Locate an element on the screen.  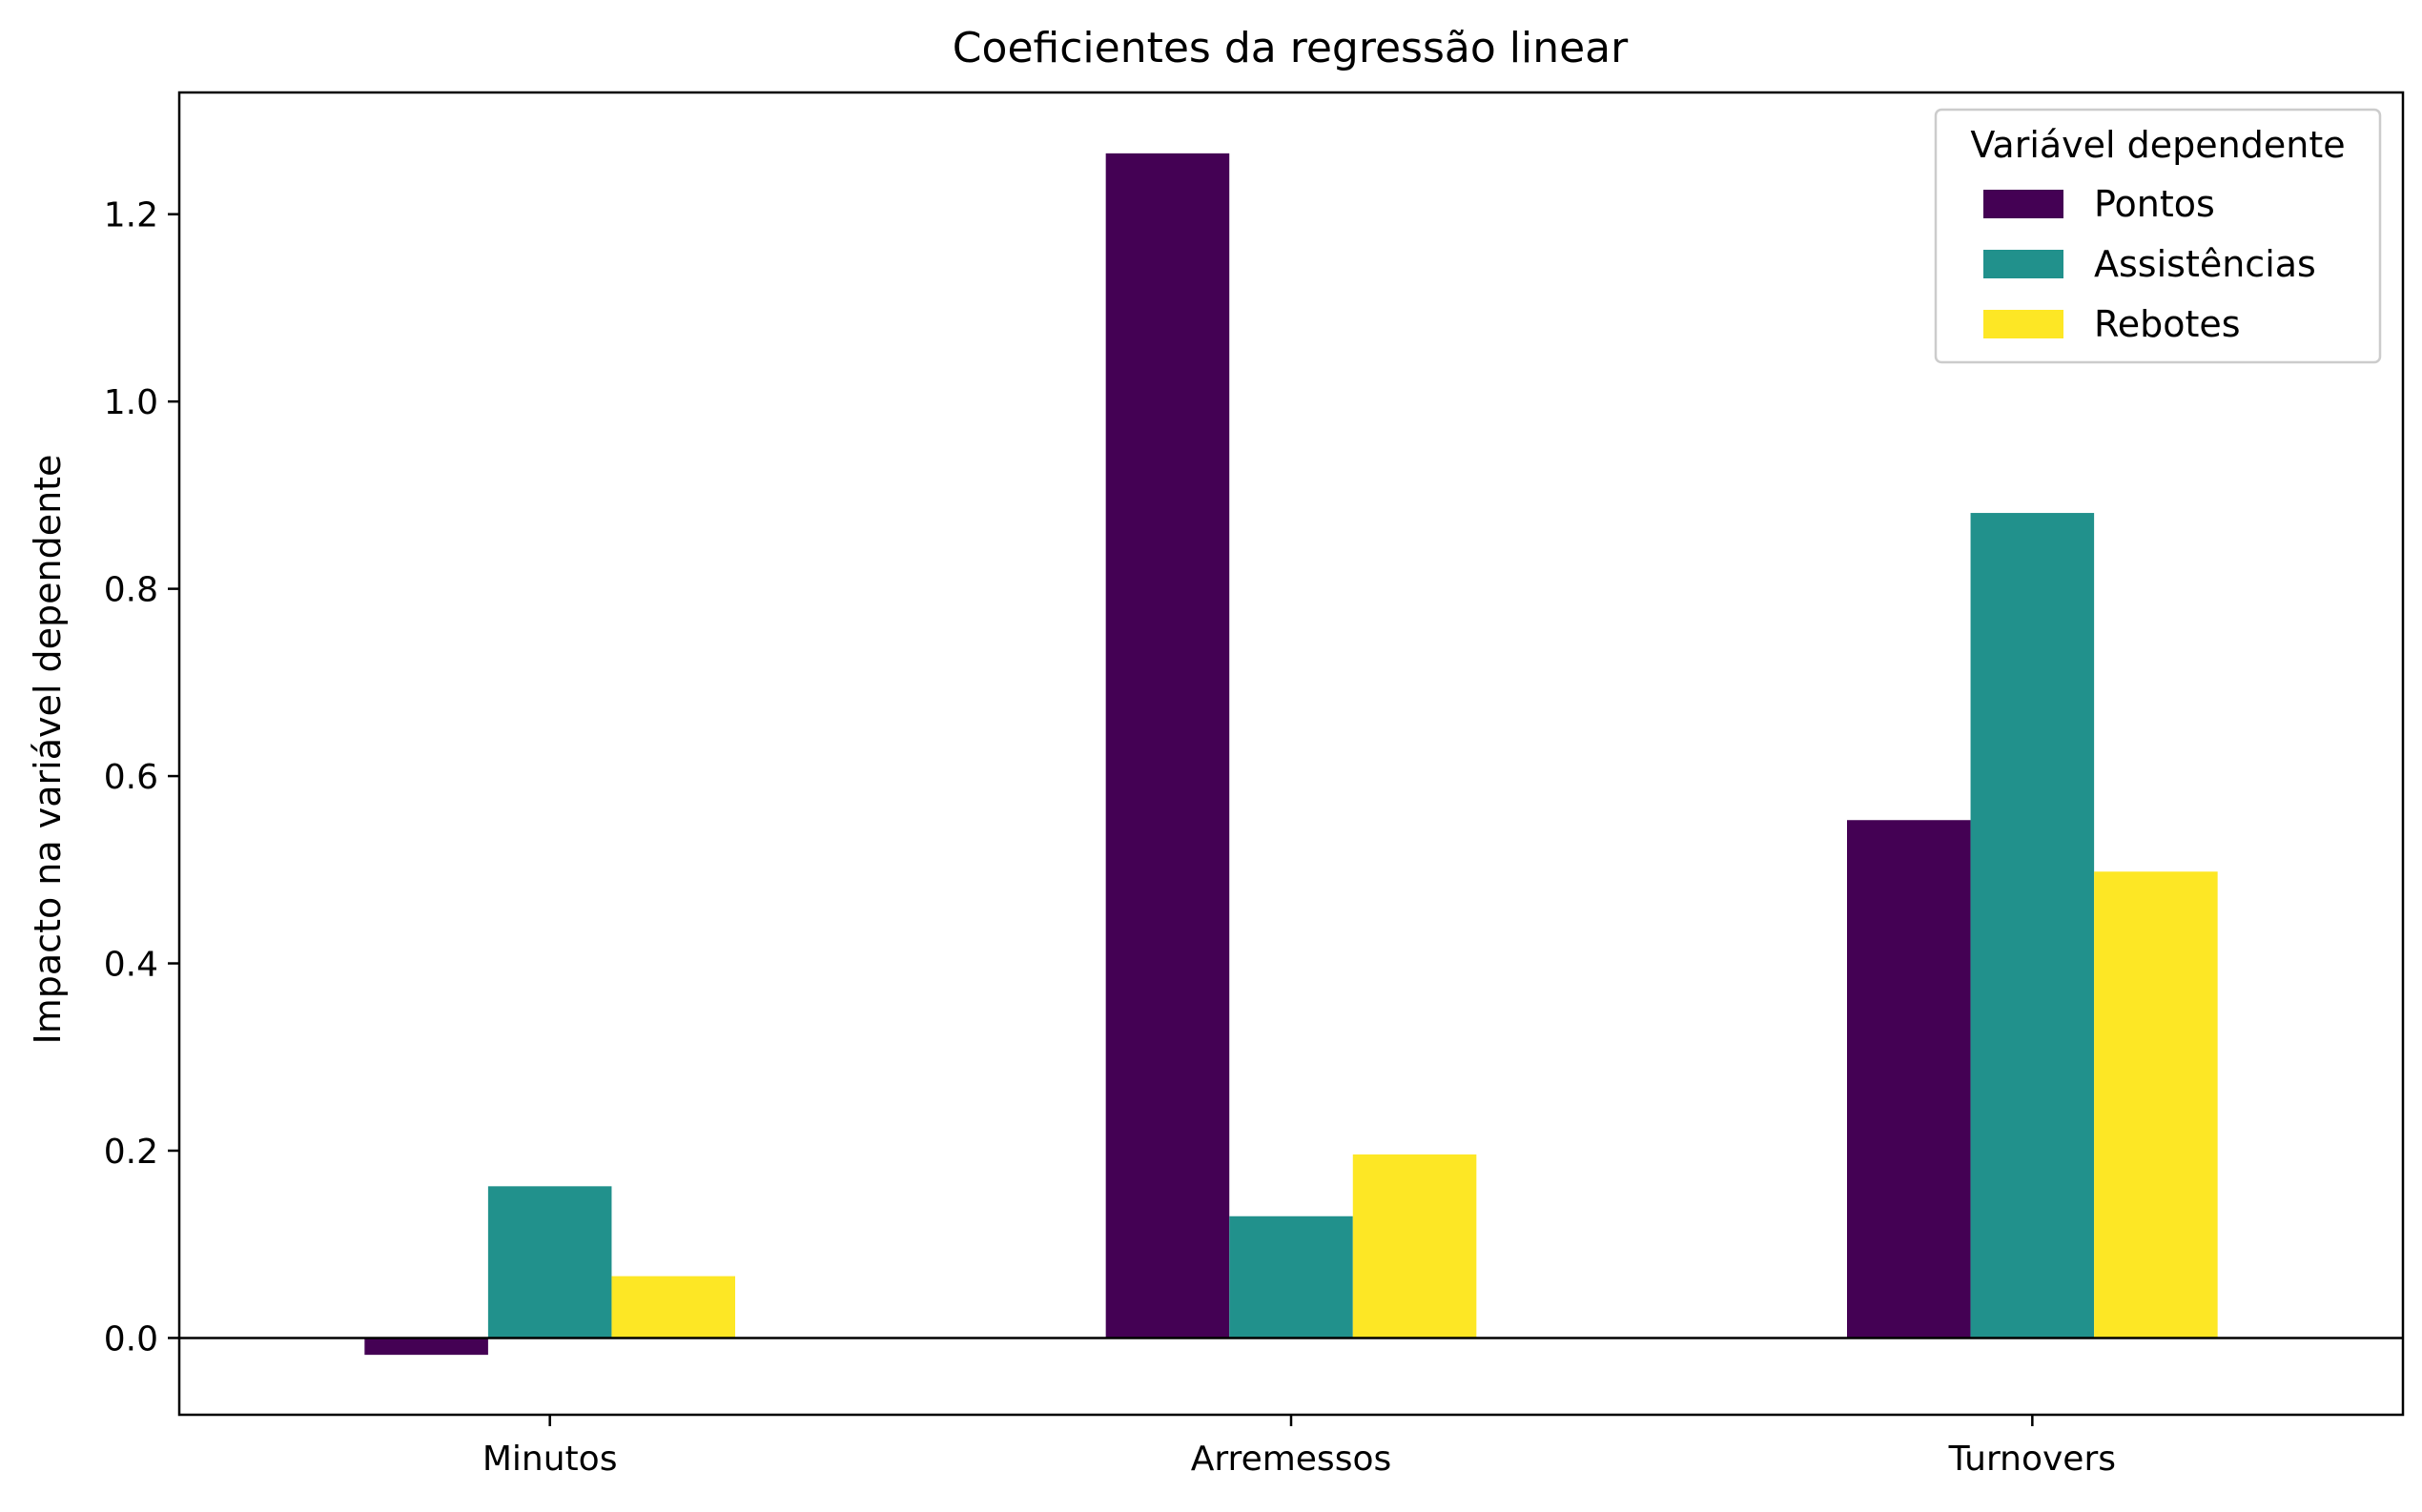
y-tick-label: 0.8 is located at coordinates (131, 590).